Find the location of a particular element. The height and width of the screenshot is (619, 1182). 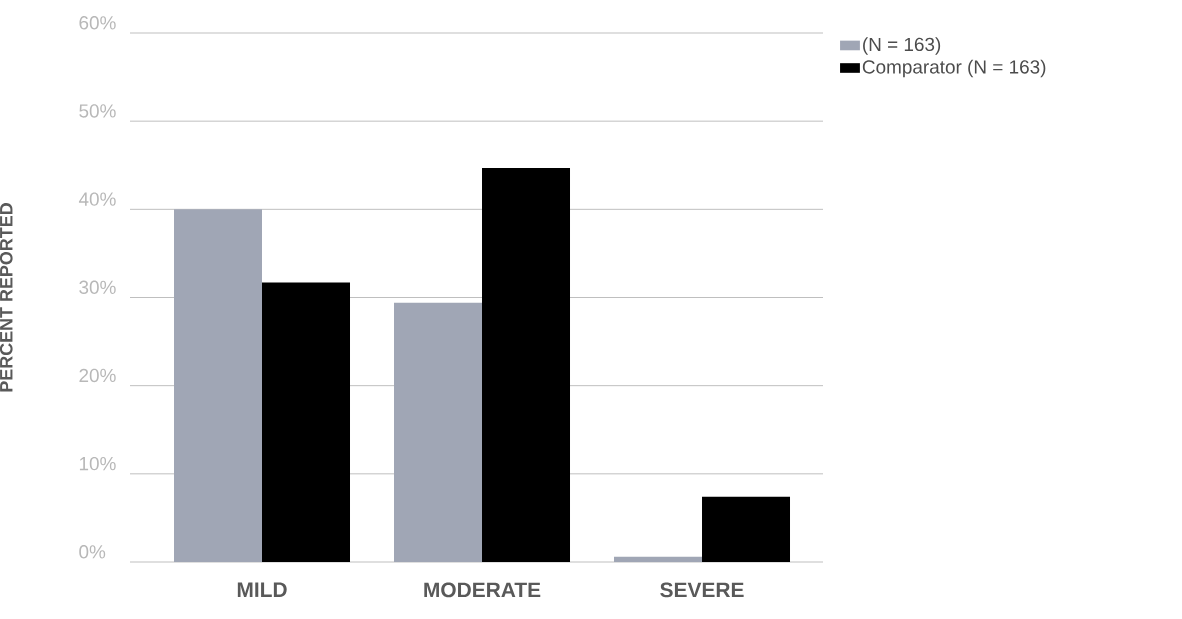

y-tick-label: 40% is located at coordinates (97, 199).